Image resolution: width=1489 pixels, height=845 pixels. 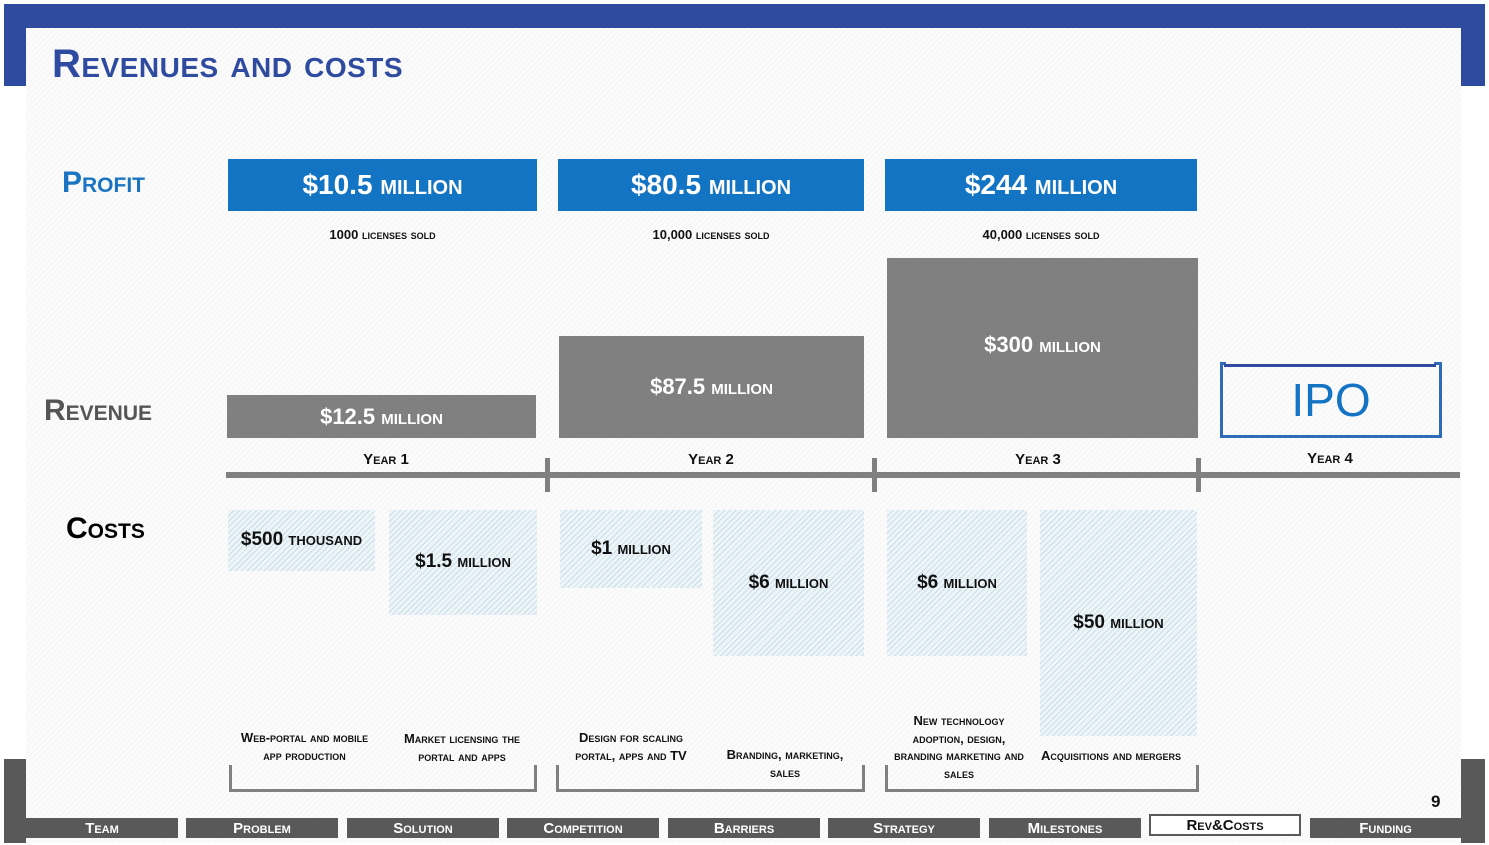 What do you see at coordinates (1042, 344) in the screenshot?
I see `revenue-year3-value: $300 million` at bounding box center [1042, 344].